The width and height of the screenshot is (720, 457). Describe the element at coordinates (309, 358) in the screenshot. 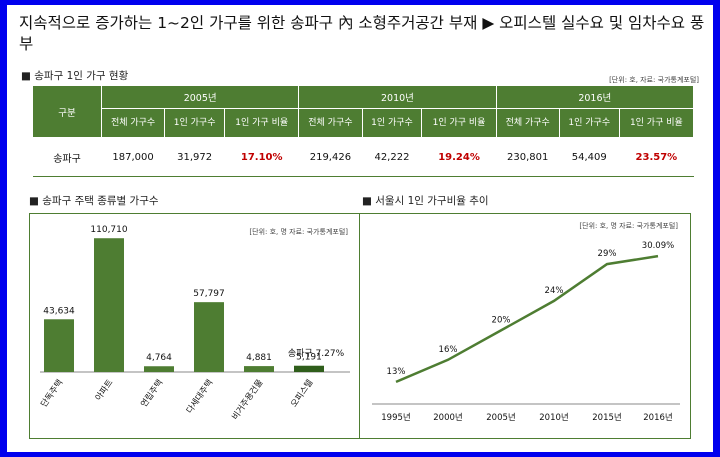

I see `bar-value-label: 5,191` at that location.